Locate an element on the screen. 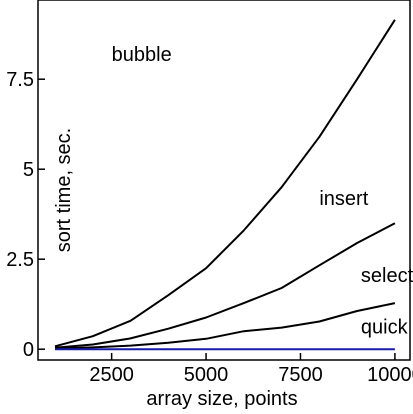  x-axis-title: array size, points is located at coordinates (221, 399).